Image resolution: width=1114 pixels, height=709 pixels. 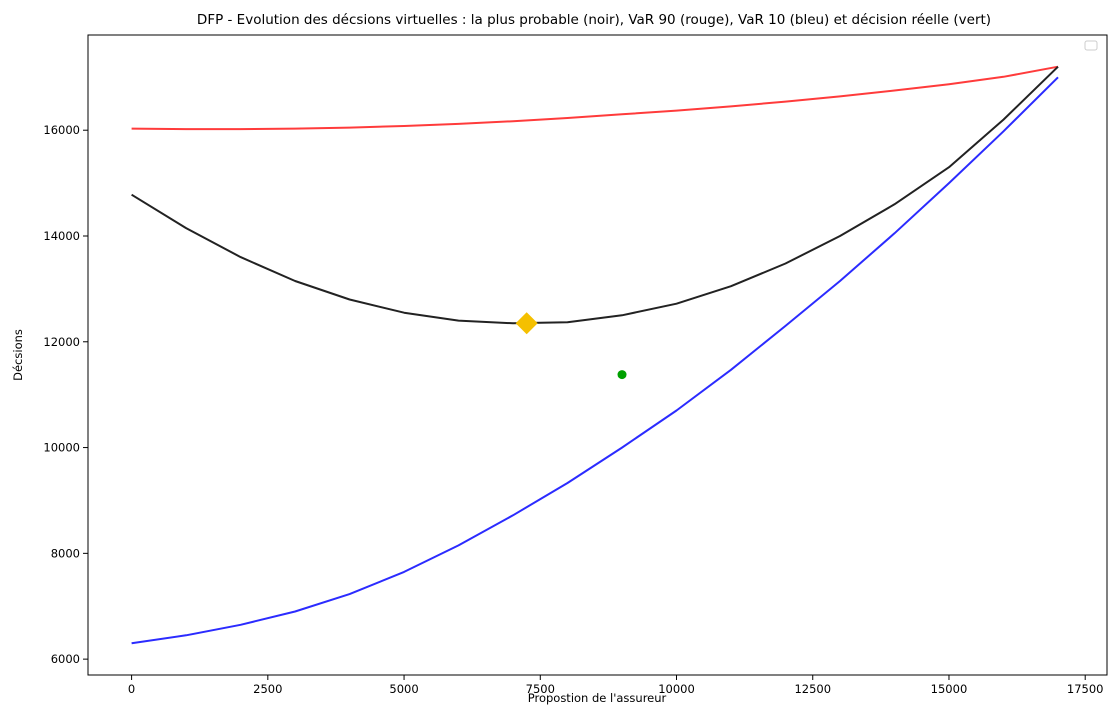 I want to click on y-axis-ticks: 6000 8000 10000 12000 14000 16000, so click(x=65, y=394).